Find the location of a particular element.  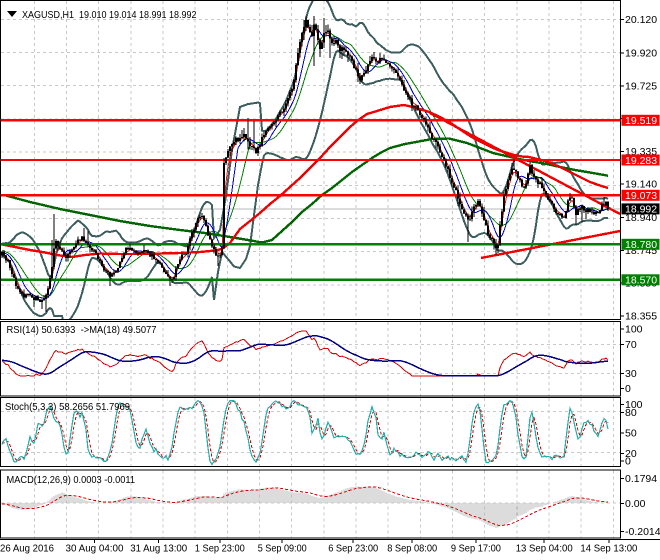

svg-text: 1 Sep 23:00 is located at coordinates (220, 549).